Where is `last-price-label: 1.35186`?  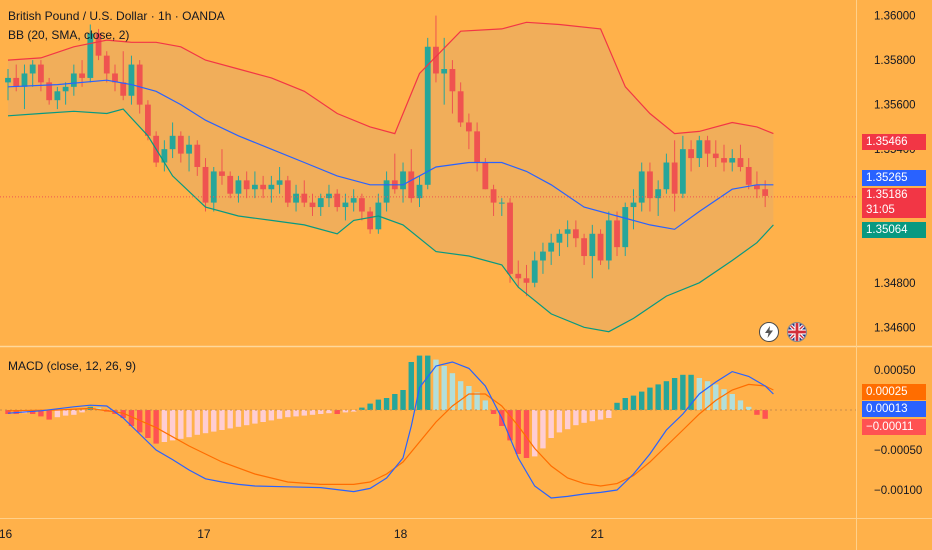
last-price-label: 1.35186 is located at coordinates (894, 195).